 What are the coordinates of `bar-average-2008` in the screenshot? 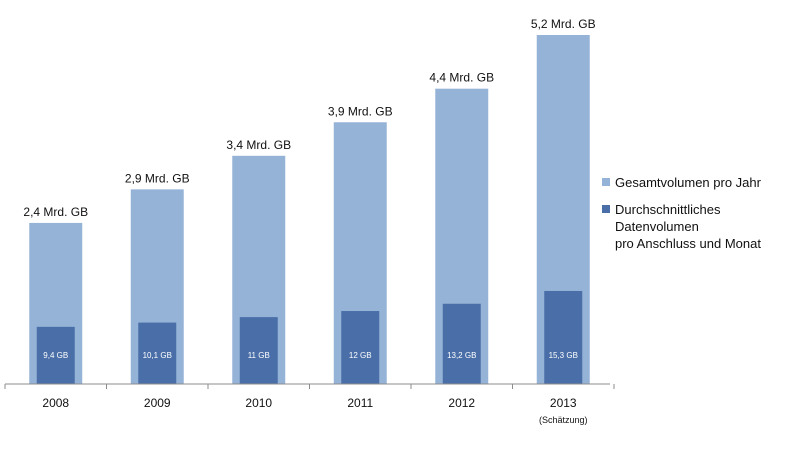 It's located at (55, 355).